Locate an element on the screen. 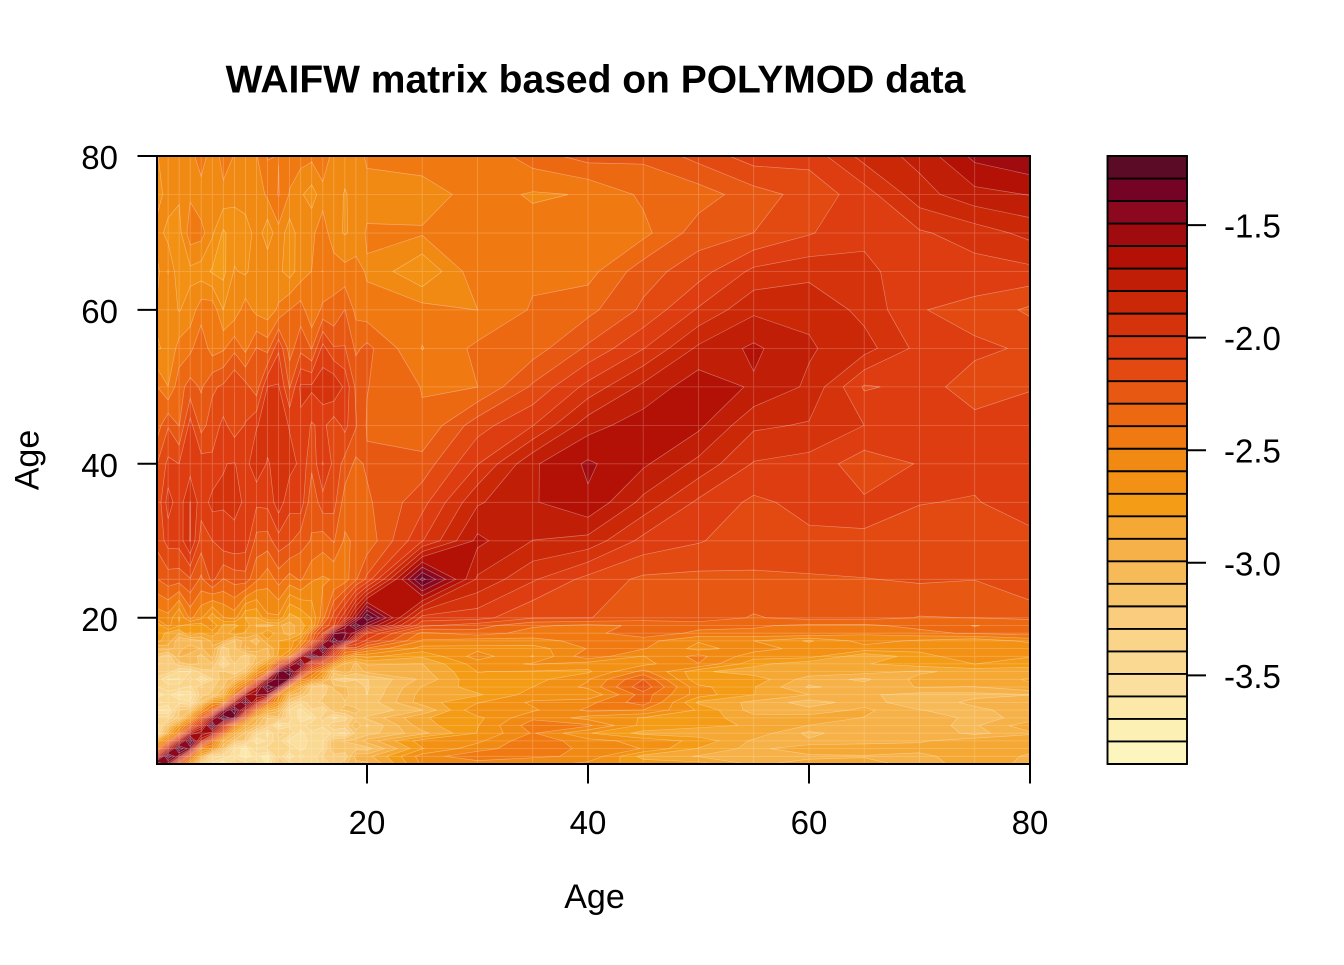 This screenshot has width=1344, height=965. svg-text: -1.5 is located at coordinates (1252, 226).